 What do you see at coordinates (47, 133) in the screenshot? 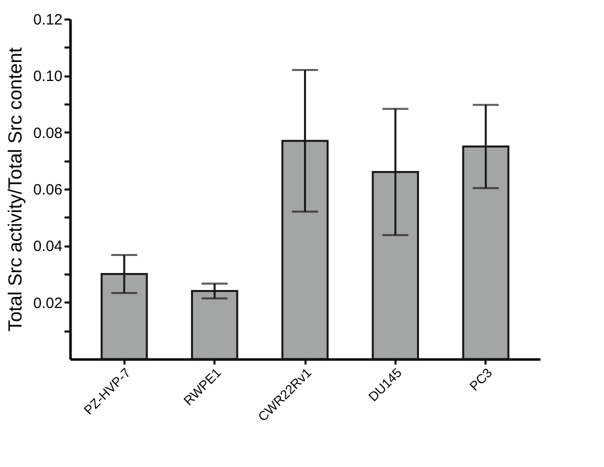
I see `y-tick-label: 0.08` at bounding box center [47, 133].